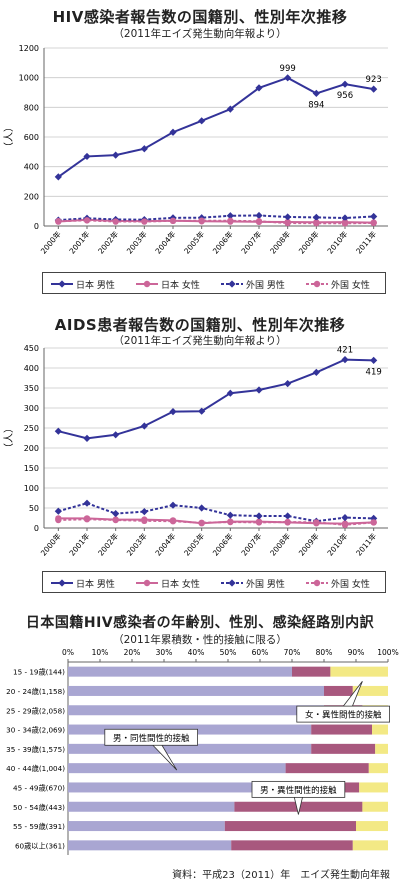 The height and width of the screenshot is (890, 400). Describe the element at coordinates (100, 652) in the screenshot. I see `x-tick-label: 10%` at that location.